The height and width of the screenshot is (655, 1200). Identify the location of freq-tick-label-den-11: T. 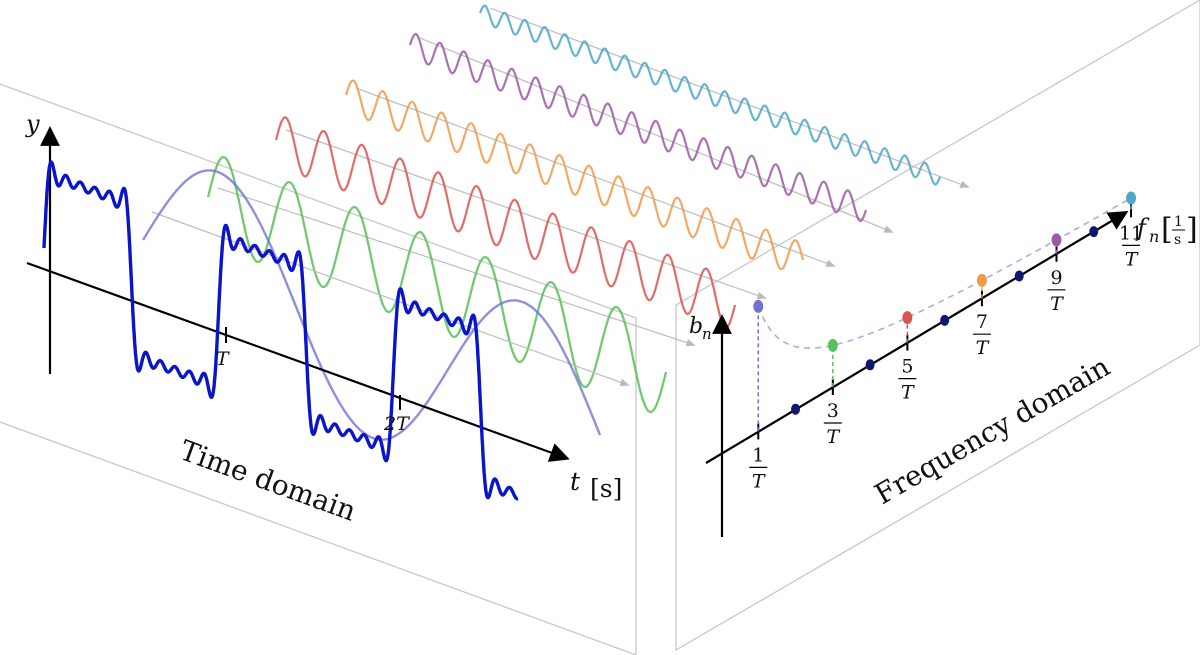
(1132, 259).